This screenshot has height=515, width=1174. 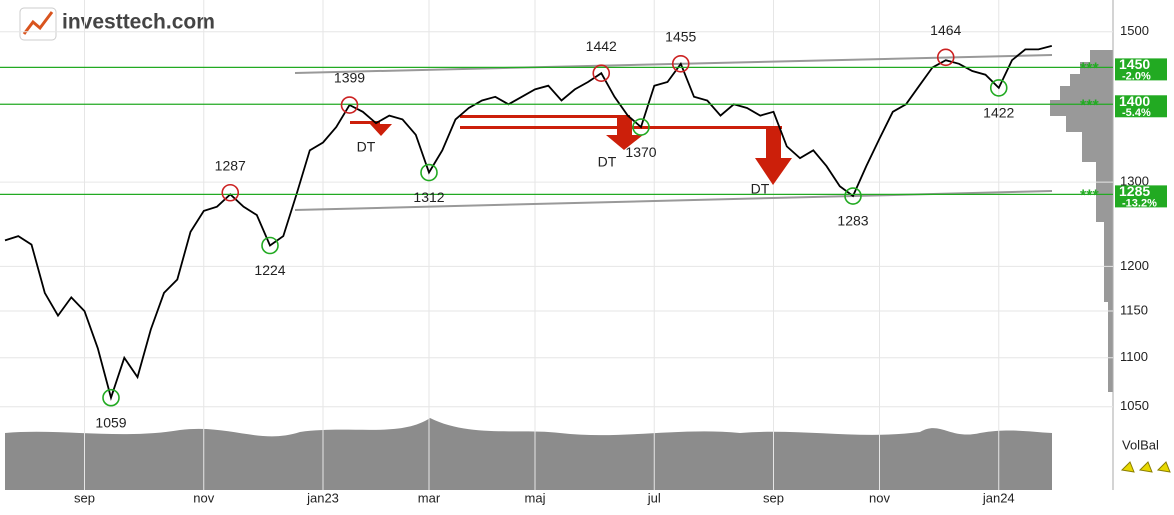 What do you see at coordinates (428, 197) in the screenshot?
I see `pivot-label: 1312` at bounding box center [428, 197].